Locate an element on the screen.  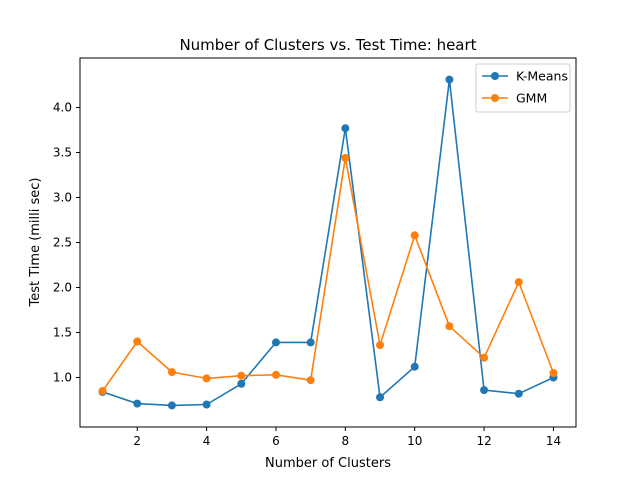
y-tick-label: 4.0 is located at coordinates (62, 108).